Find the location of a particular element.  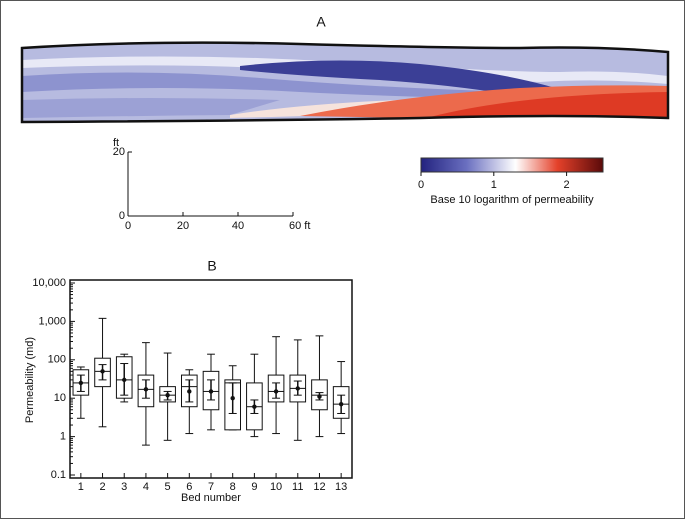

x-tick-label: 12 is located at coordinates (319, 487).